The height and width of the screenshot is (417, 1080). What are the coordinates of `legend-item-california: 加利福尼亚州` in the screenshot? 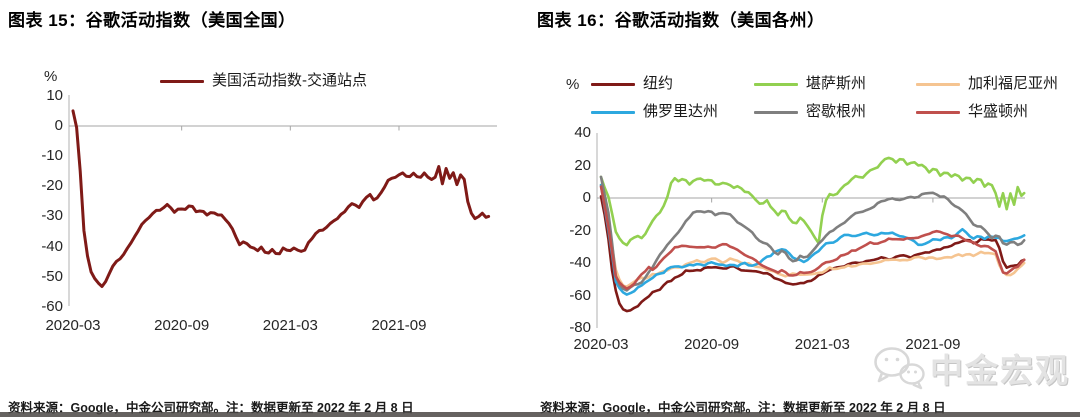 It's located at (987, 84).